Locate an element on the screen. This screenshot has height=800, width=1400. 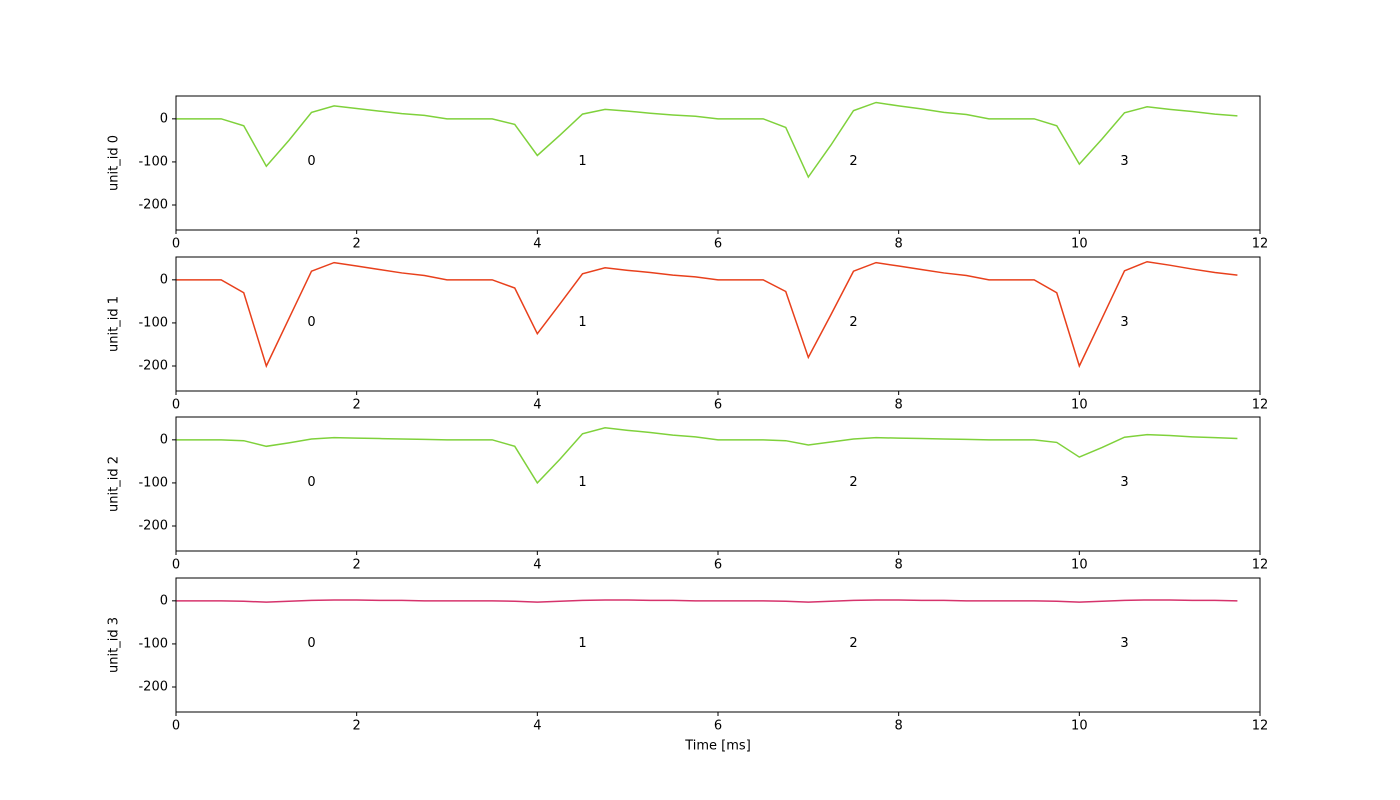
x-axis-label: Time [ms] is located at coordinates (717, 746).